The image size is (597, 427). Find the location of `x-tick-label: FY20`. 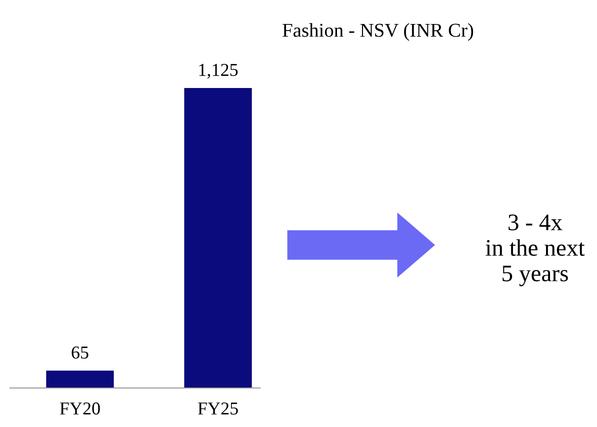

x-tick-label: FY20 is located at coordinates (80, 408).